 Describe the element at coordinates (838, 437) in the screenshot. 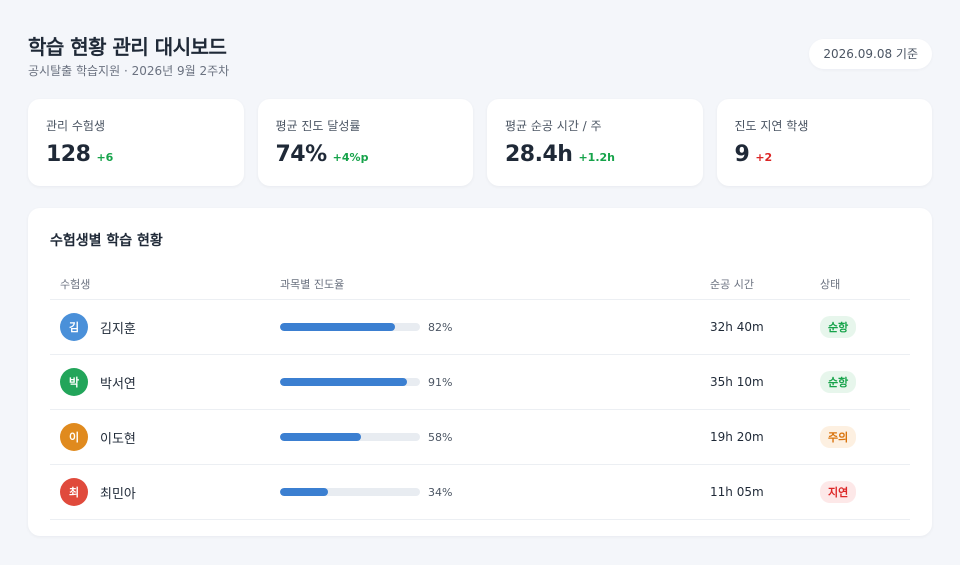

I see `status-badge: 주의` at that location.